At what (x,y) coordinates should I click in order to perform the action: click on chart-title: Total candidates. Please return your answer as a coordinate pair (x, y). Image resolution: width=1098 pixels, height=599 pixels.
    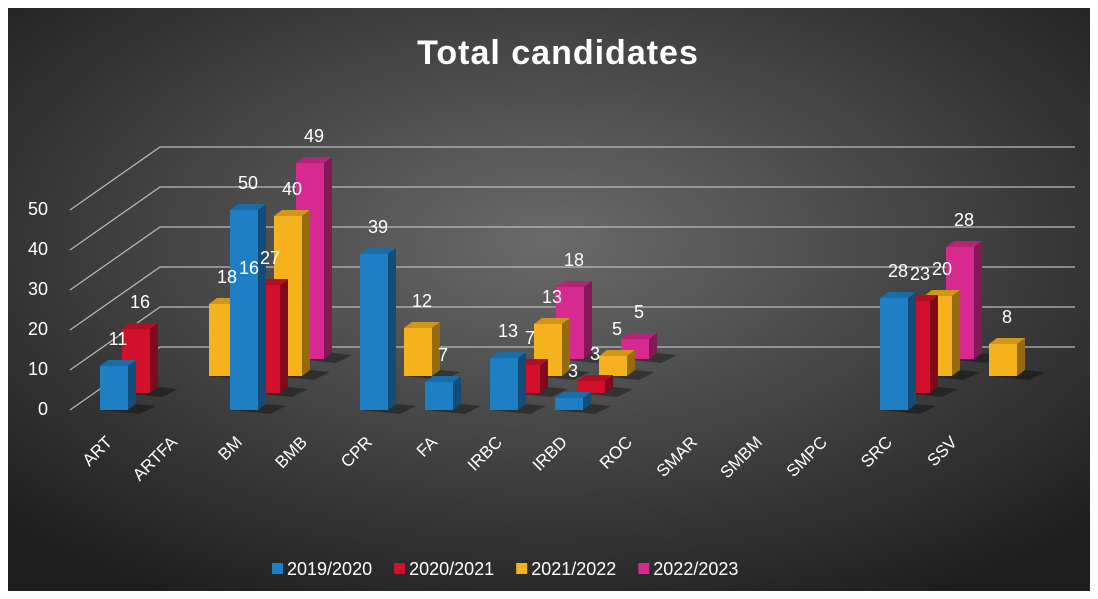
    Looking at the image, I should click on (558, 53).